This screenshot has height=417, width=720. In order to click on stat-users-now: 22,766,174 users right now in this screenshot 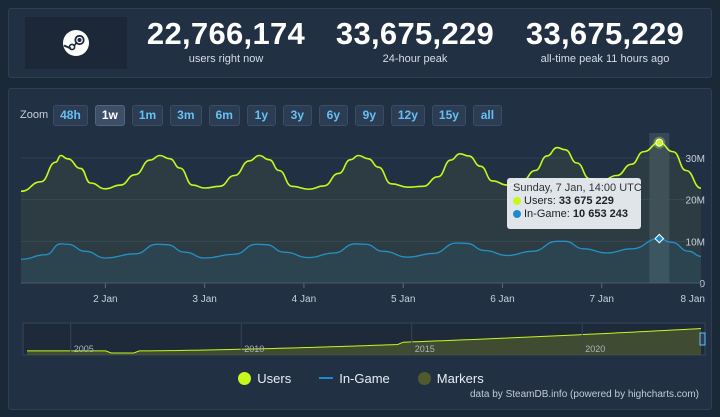, I will do `click(226, 41)`.